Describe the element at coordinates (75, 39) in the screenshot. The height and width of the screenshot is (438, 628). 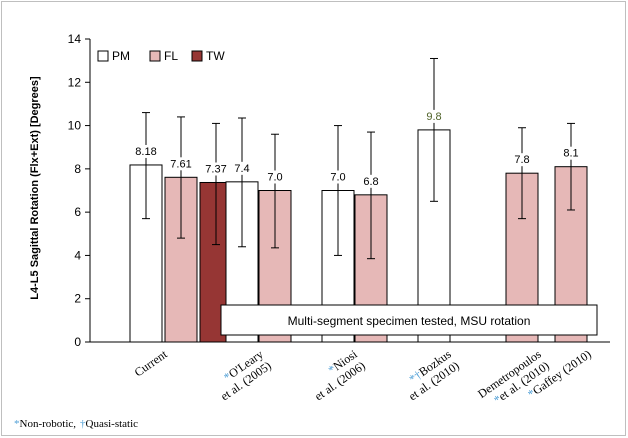
I see `y-tick-label: 14` at that location.